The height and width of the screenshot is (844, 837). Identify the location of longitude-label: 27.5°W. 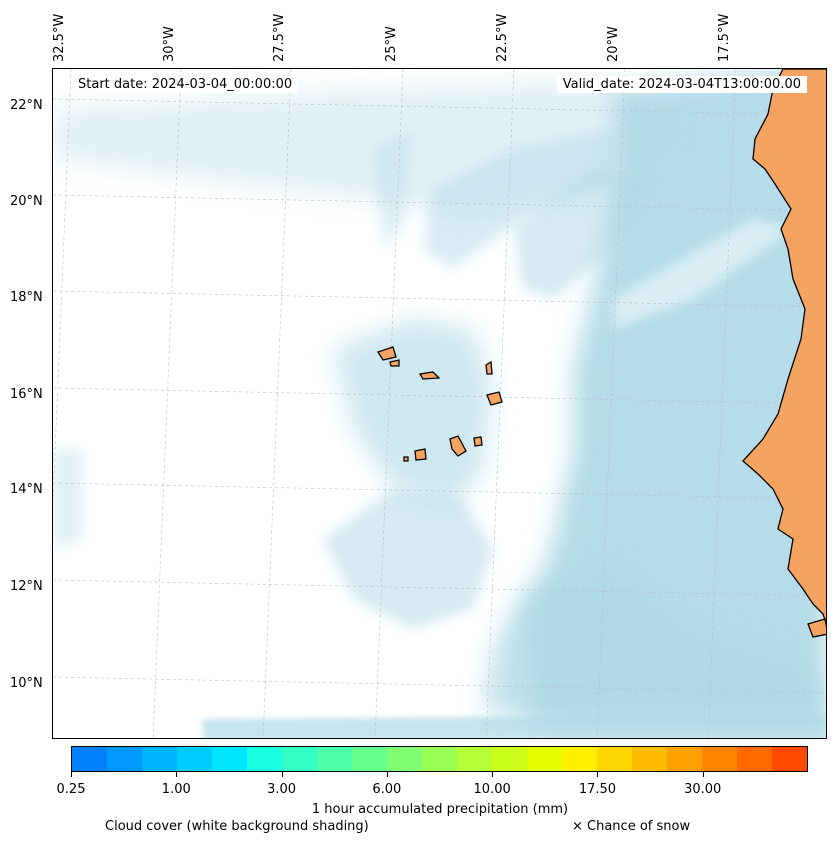
(279, 37).